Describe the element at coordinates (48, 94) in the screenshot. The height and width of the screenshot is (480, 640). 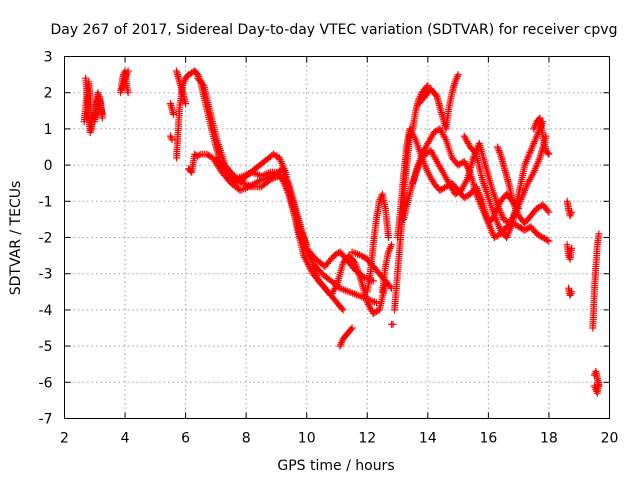
I see `y-tick-label: 2` at that location.